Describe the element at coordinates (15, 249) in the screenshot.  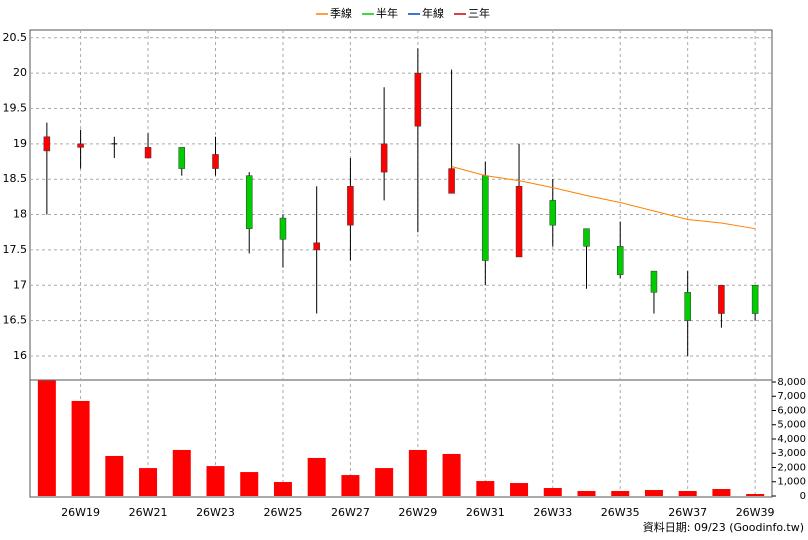
I see `y-tick-label: 17.5` at that location.